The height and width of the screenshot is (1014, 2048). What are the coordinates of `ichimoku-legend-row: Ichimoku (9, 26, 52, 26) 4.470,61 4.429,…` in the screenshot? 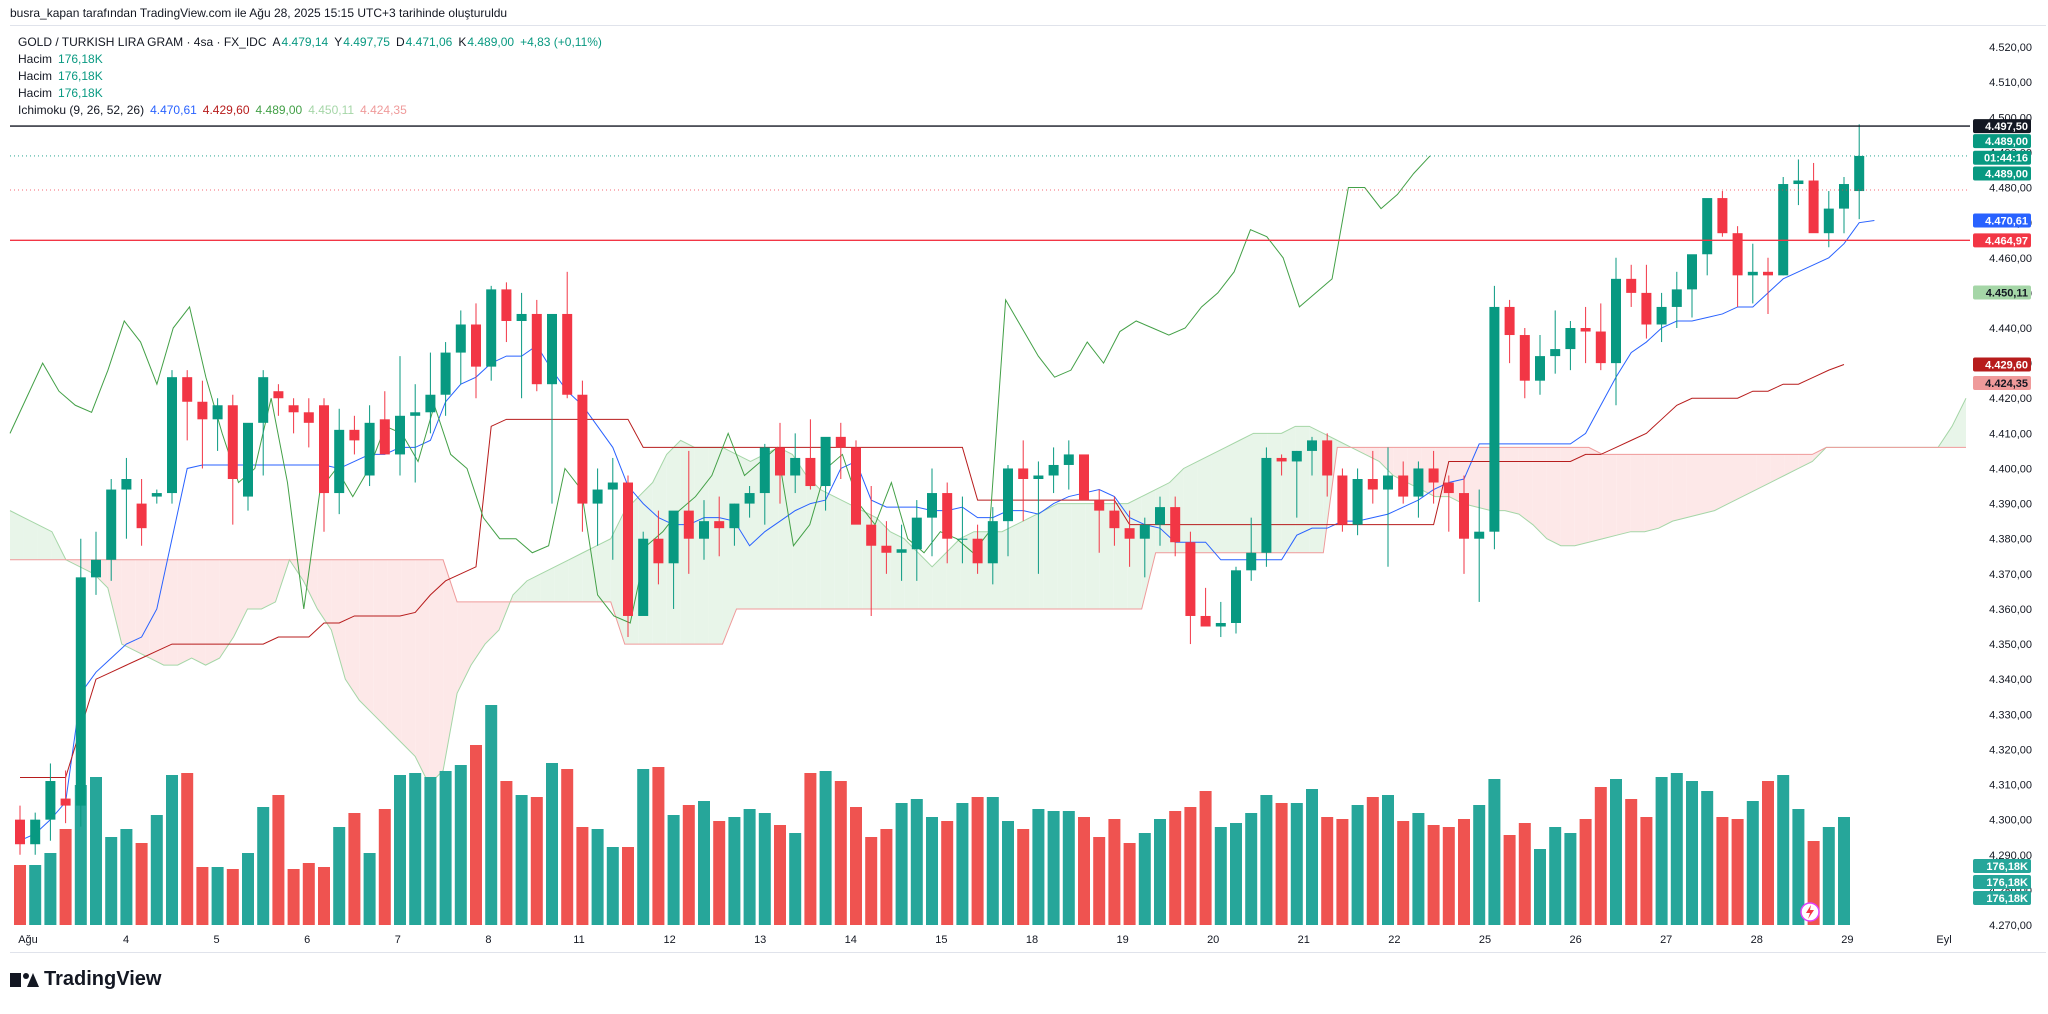 It's located at (310, 110).